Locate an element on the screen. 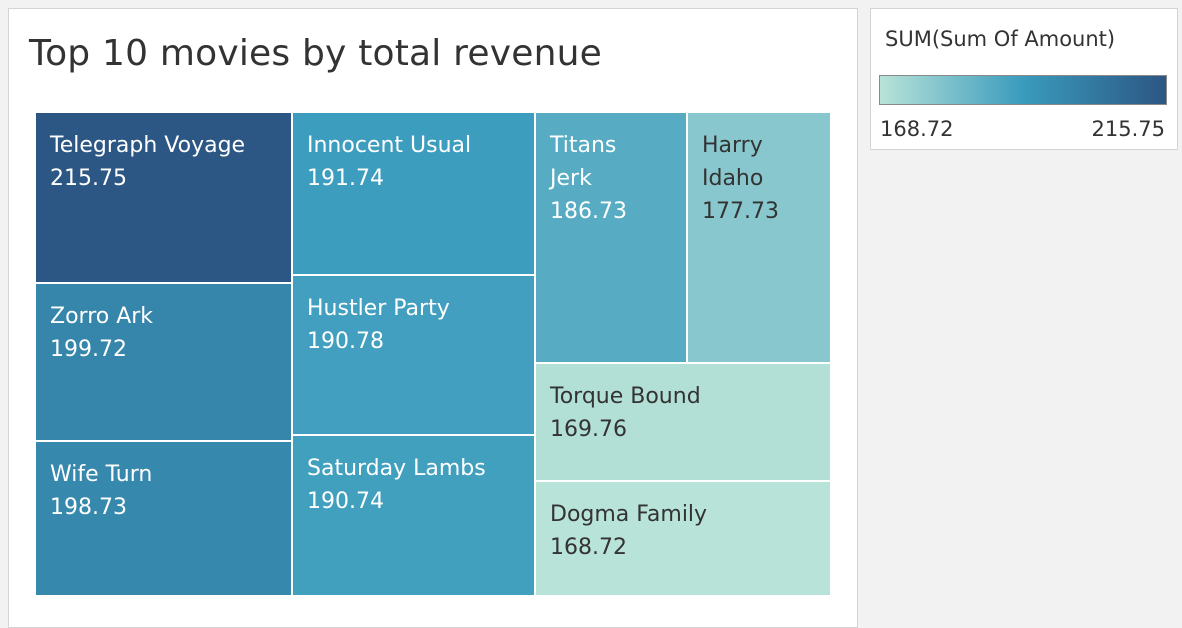 The height and width of the screenshot is (628, 1182). tile-value-label: 190.78 is located at coordinates (345, 341).